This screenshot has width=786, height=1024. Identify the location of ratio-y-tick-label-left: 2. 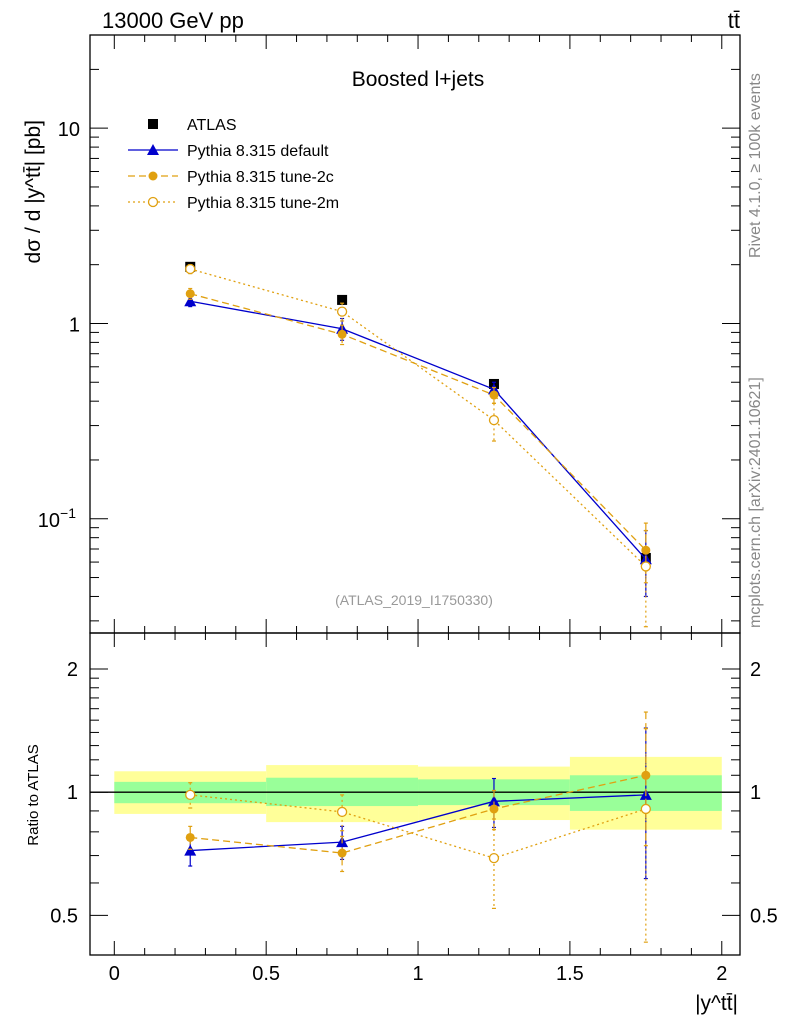
(72, 670).